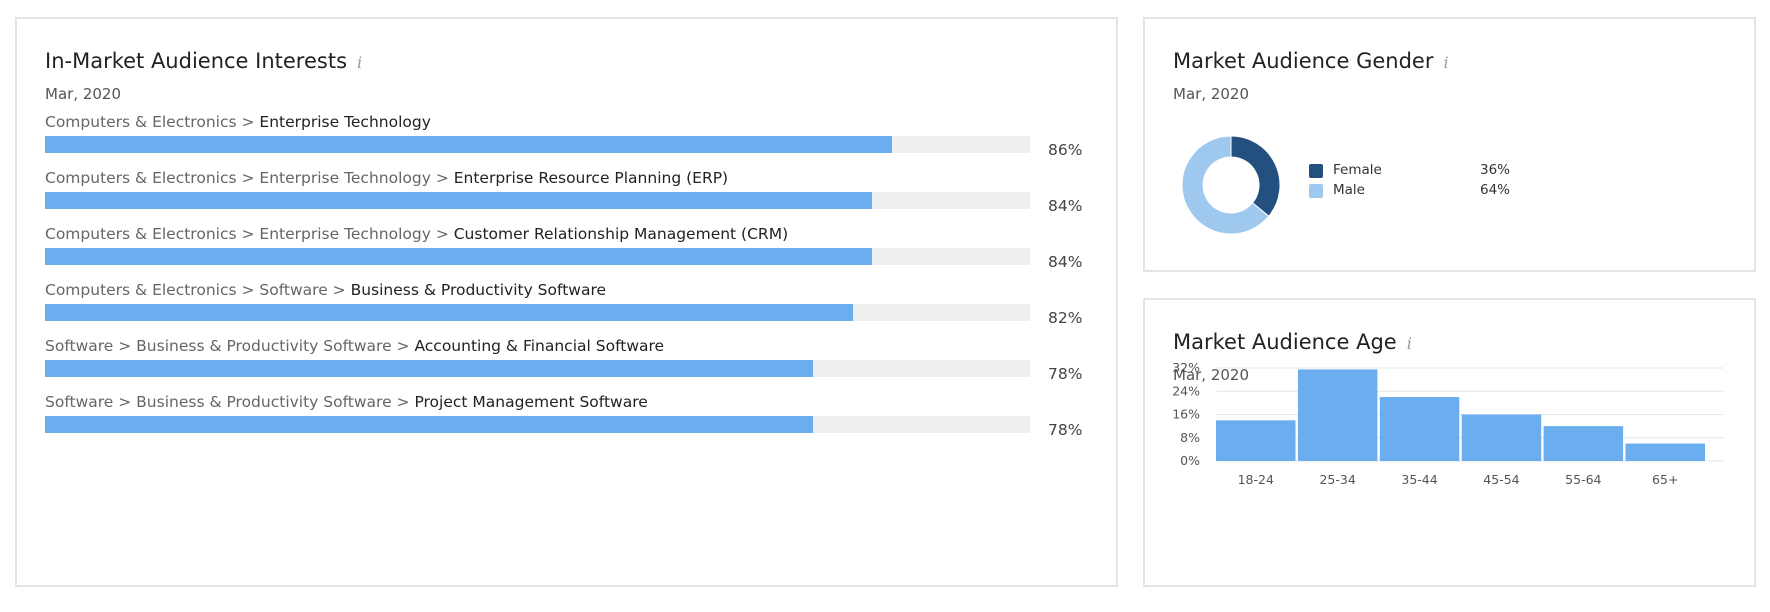  What do you see at coordinates (196, 61) in the screenshot?
I see `interests-title-text: In-Market Audience Interests` at bounding box center [196, 61].